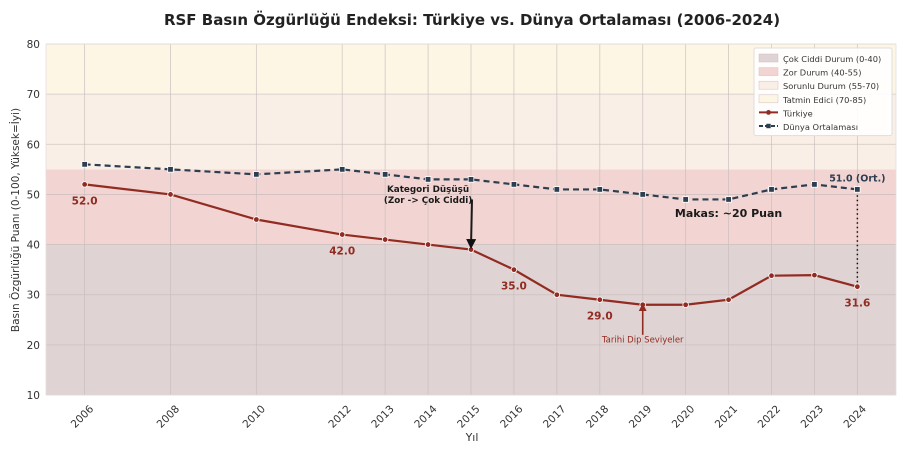 Image resolution: width=908 pixels, height=458 pixels. What do you see at coordinates (797, 113) in the screenshot?
I see `legend-label: Türkiye` at bounding box center [797, 113].